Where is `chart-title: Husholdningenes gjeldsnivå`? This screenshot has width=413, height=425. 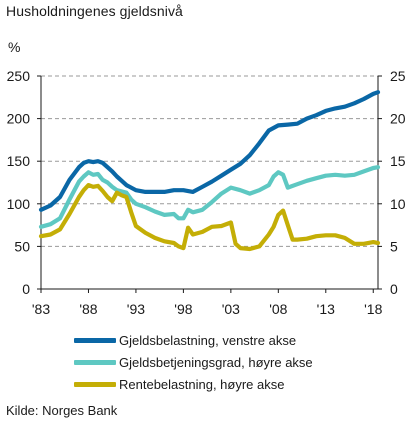
chart-title: Husholdningenes gjeldsnivå is located at coordinates (94, 11).